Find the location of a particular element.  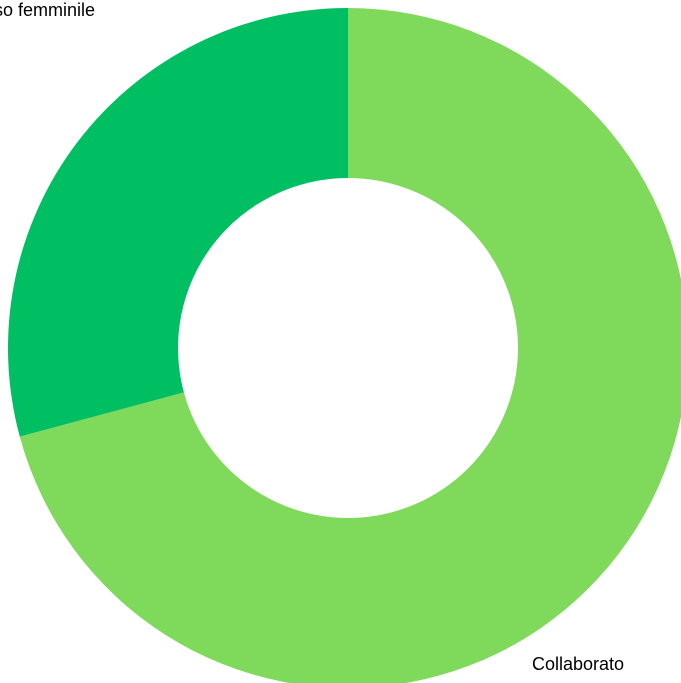

slice-label-maschile: Collaborato is located at coordinates (578, 664).